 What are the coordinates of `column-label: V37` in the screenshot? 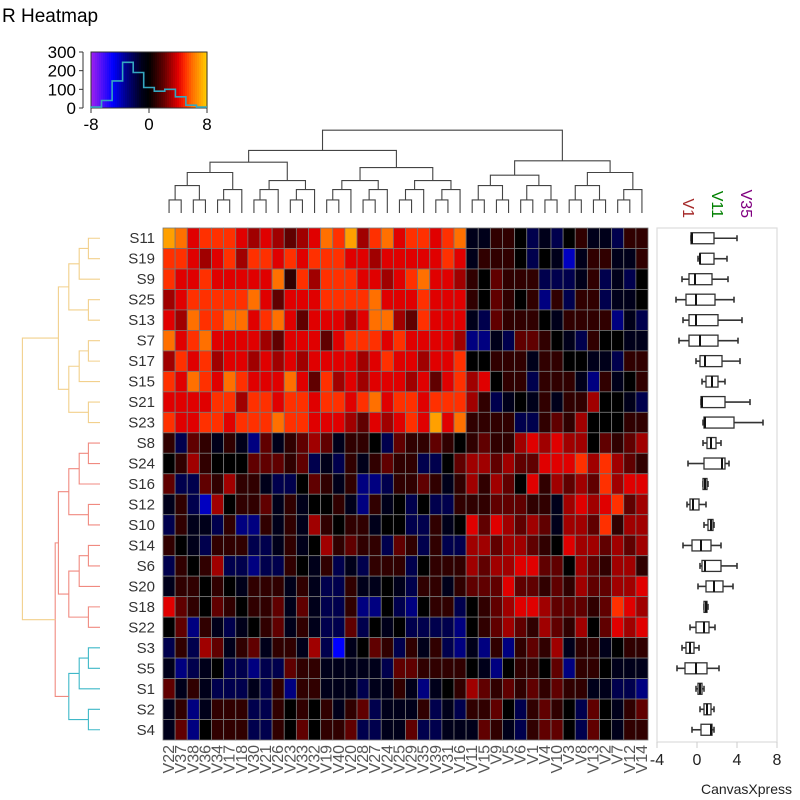 It's located at (181, 759).